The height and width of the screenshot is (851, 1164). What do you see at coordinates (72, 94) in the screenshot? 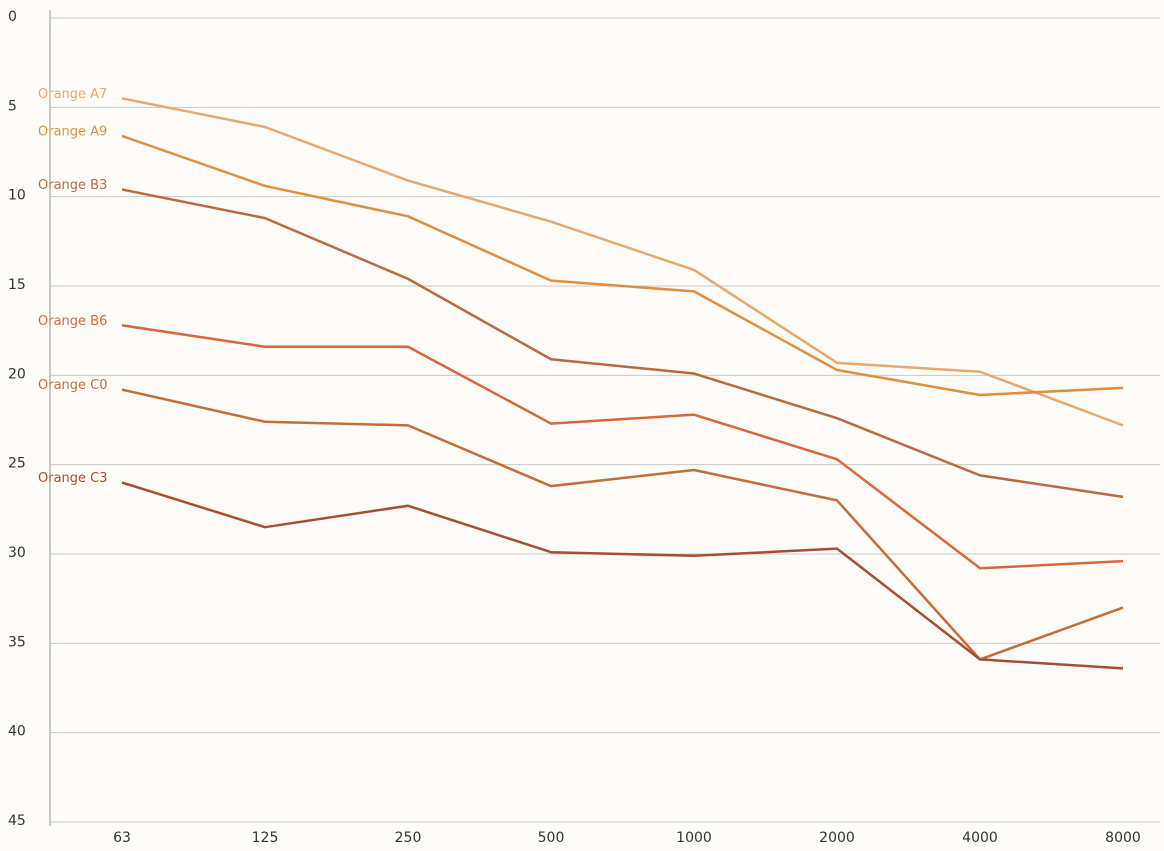
I see `series-label: Orange A7` at bounding box center [72, 94].